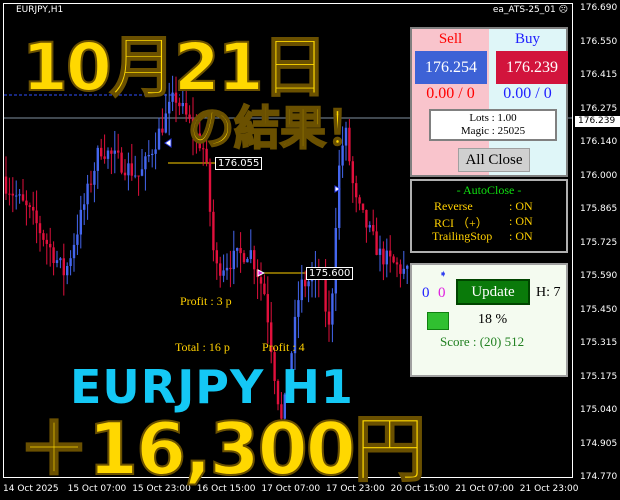 This screenshot has width=620, height=500. What do you see at coordinates (527, 39) in the screenshot?
I see `buy-header: Buy` at bounding box center [527, 39].